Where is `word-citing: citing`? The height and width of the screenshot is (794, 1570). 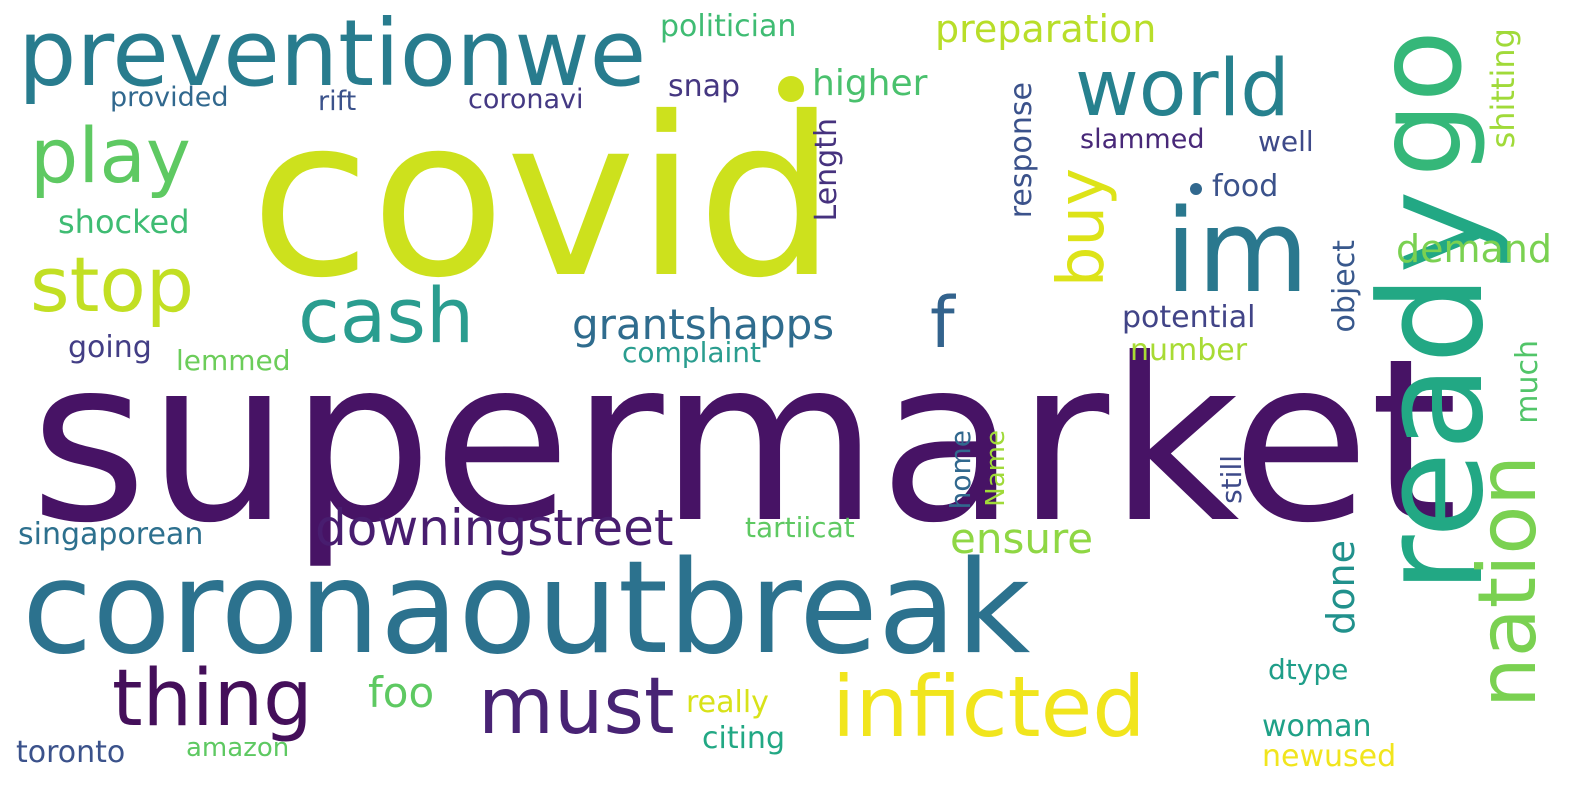 word-citing: citing is located at coordinates (743, 738).